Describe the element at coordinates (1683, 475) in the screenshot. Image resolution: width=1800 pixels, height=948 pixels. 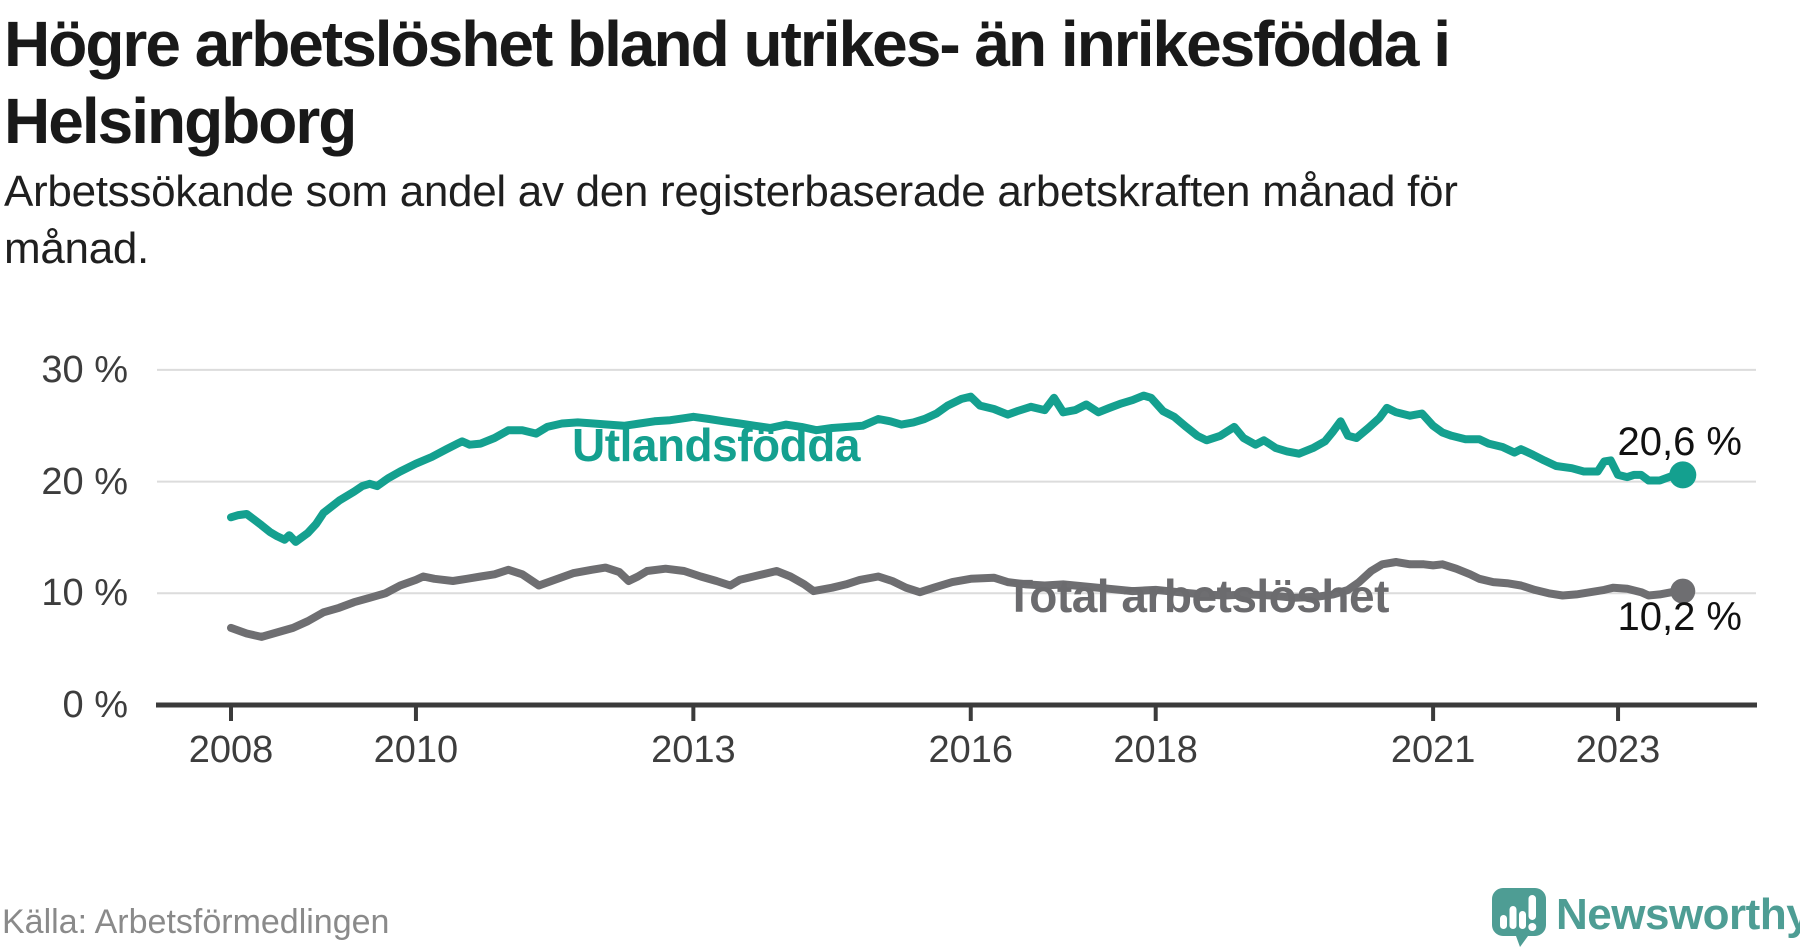
I see `series-end-dot-utlandsfodda` at that location.